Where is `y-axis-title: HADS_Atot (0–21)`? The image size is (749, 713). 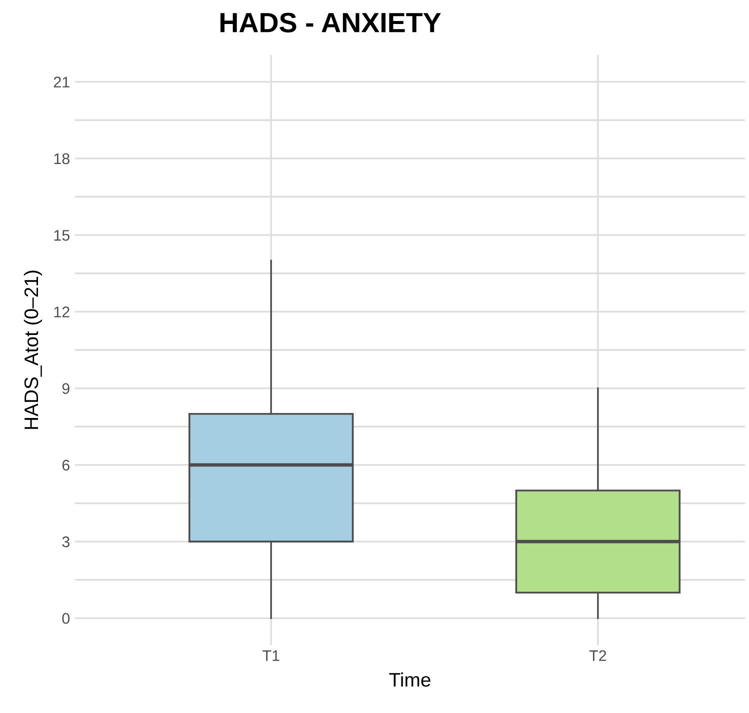 y-axis-title: HADS_Atot (0–21) is located at coordinates (33, 349).